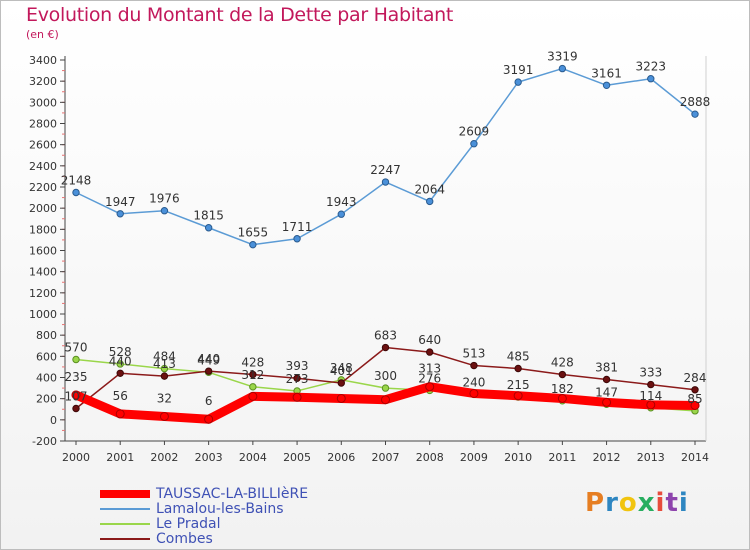  I want to click on data-label: 215, so click(518, 385).